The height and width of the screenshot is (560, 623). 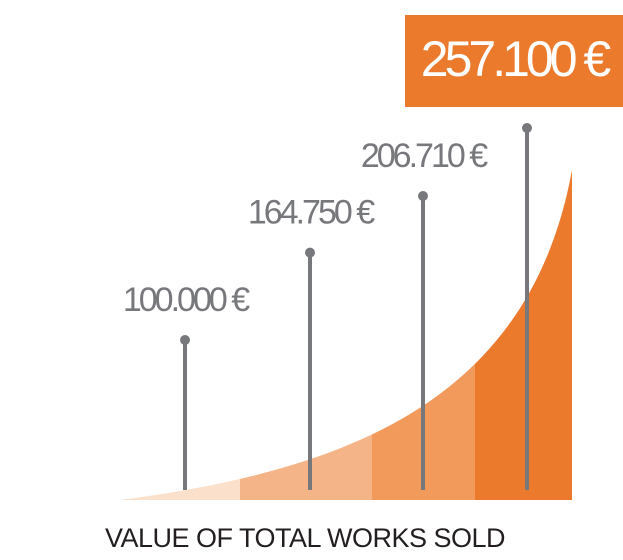 I want to click on value-label: 100.000 €, so click(x=186, y=300).